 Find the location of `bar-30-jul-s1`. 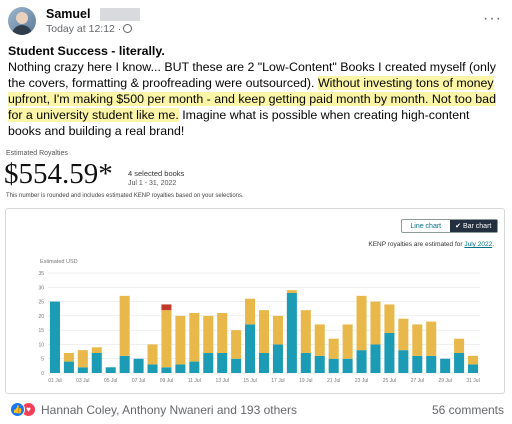

bar-30-jul-s1 is located at coordinates (459, 345).